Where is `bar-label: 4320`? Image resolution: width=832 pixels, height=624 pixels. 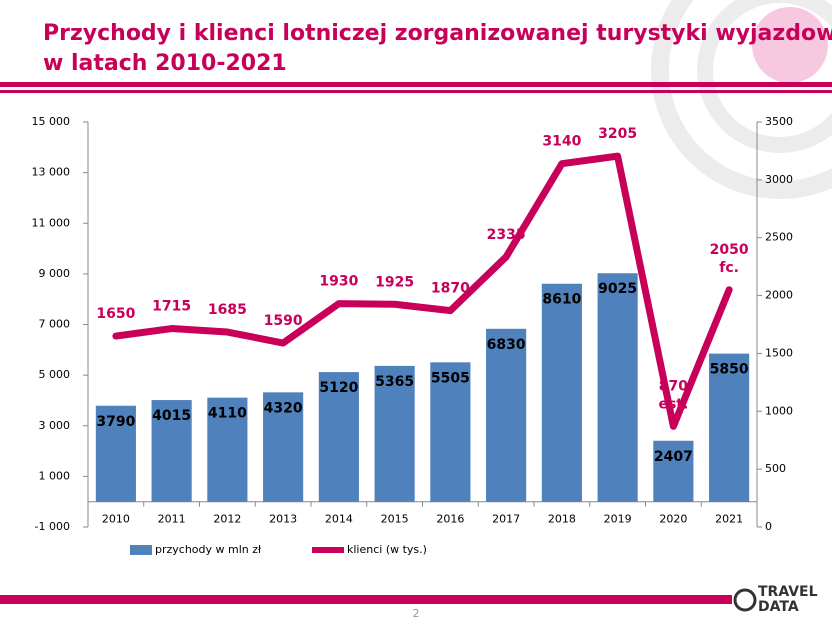
bar-label: 4320 is located at coordinates (283, 408).